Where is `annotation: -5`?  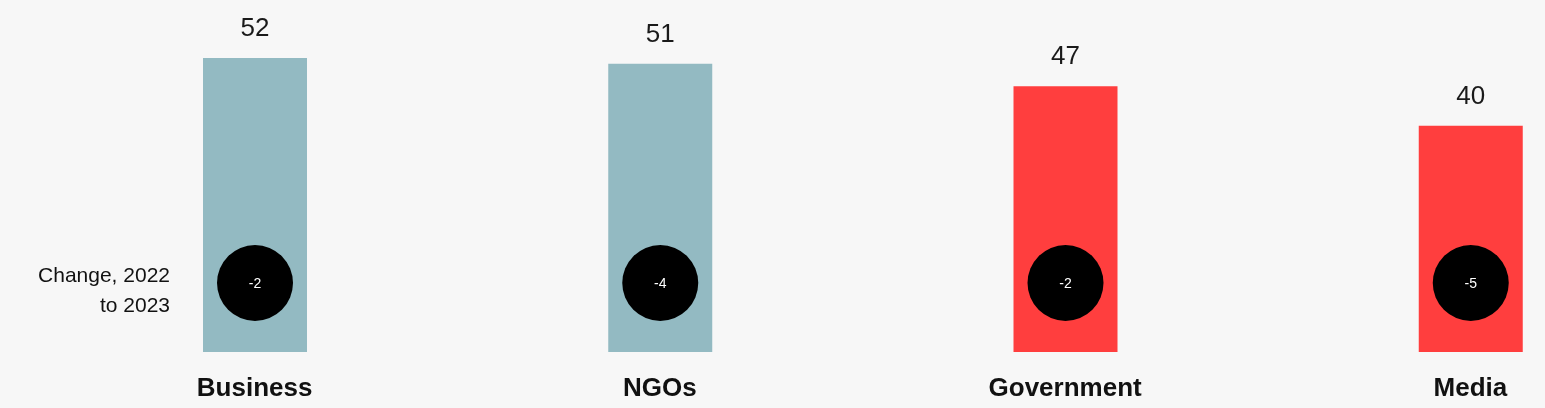
annotation: -5 is located at coordinates (1471, 283).